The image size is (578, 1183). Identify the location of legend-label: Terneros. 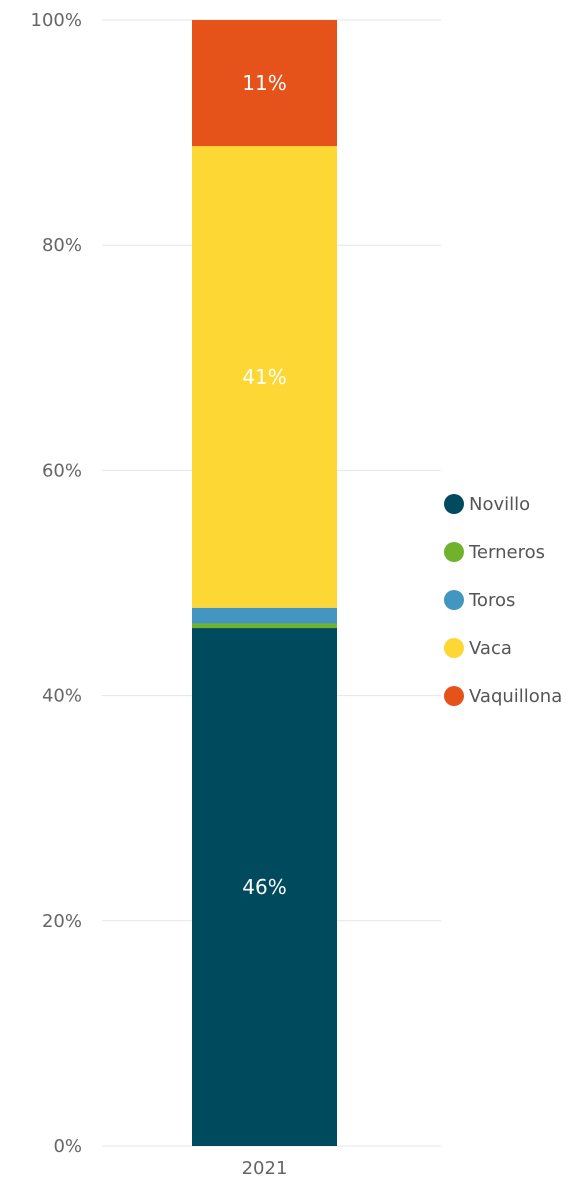
(506, 552).